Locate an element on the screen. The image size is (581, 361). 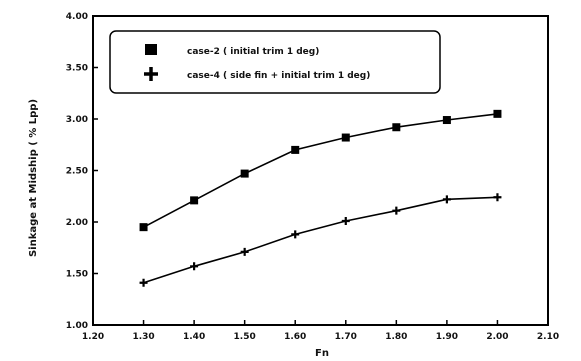
x-tick-label: 1.90 is located at coordinates (447, 337).